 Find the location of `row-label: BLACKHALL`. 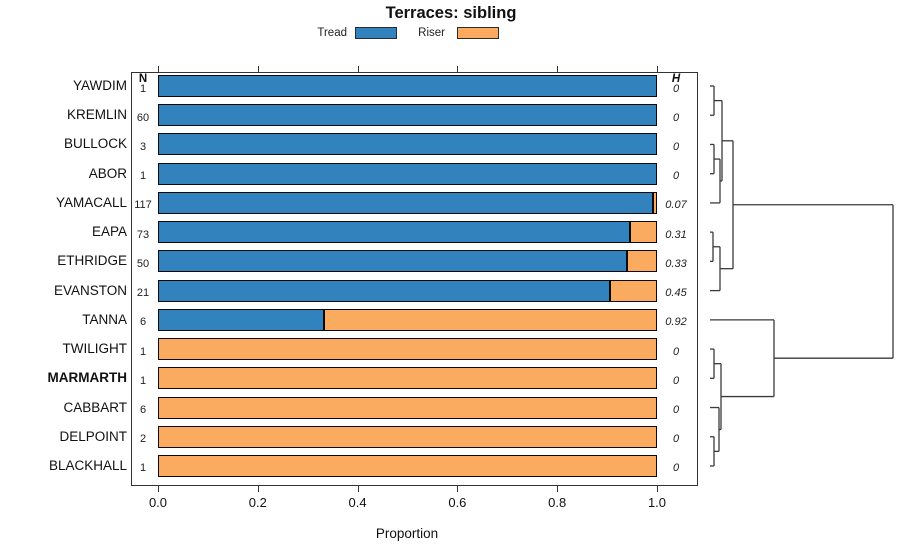

row-label: BLACKHALL is located at coordinates (87, 465).